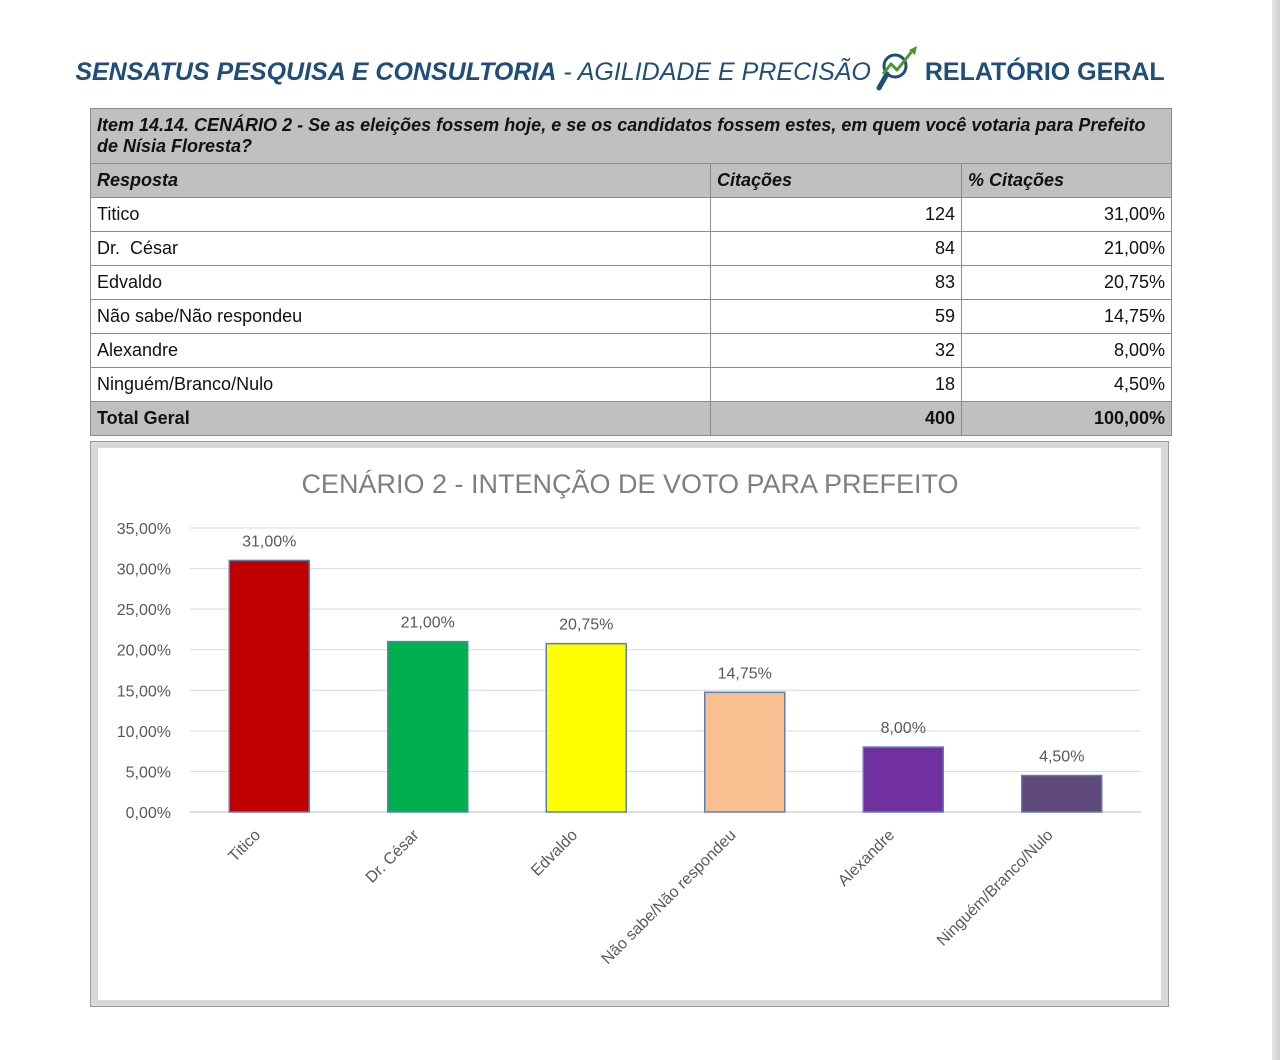 The image size is (1280, 1060). I want to click on row-count: 83, so click(836, 282).